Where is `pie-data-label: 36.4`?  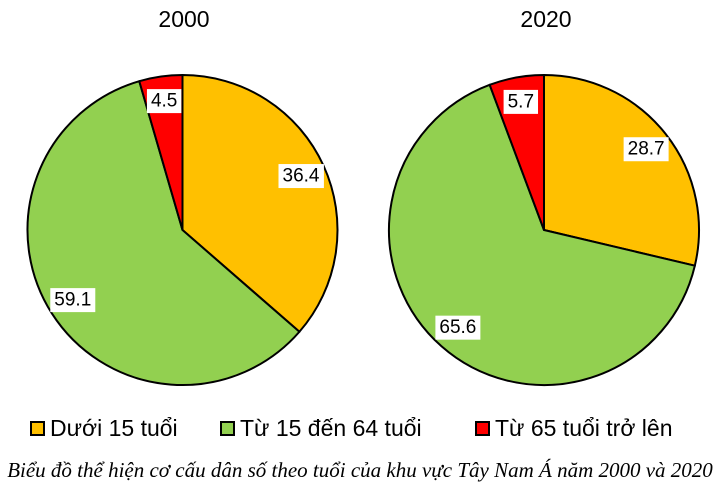 pie-data-label: 36.4 is located at coordinates (301, 176).